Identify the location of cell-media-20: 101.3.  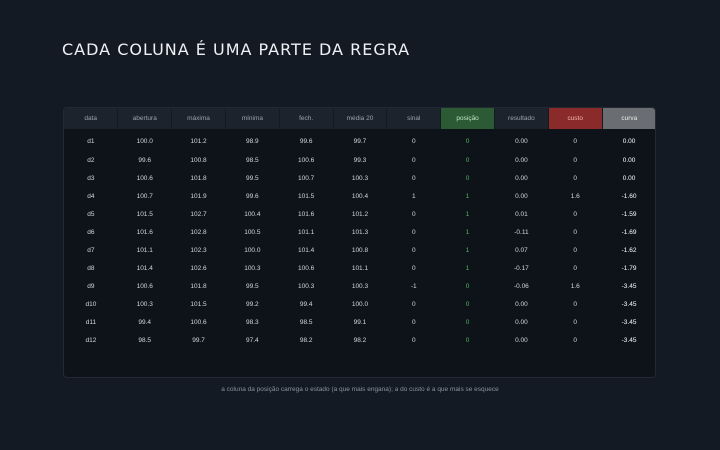
(360, 232).